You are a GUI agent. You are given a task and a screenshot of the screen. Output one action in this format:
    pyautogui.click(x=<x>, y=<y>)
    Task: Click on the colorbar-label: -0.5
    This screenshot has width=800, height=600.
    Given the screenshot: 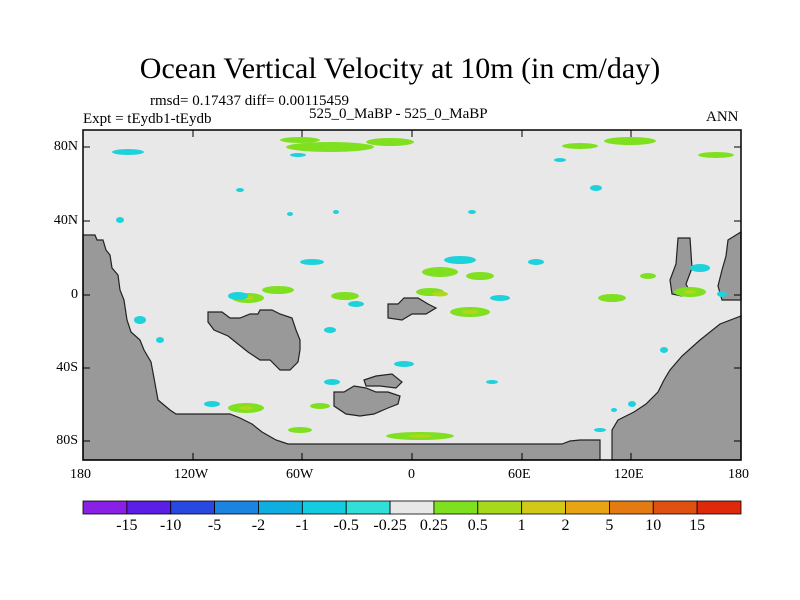 What is the action you would take?
    pyautogui.click(x=346, y=525)
    